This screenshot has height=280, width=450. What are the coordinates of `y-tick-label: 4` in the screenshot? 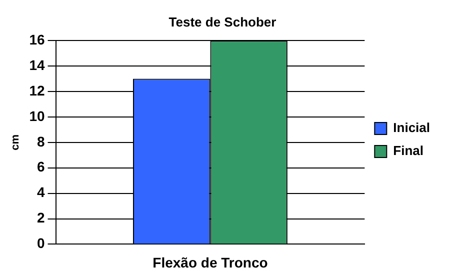 It's located at (40, 192).